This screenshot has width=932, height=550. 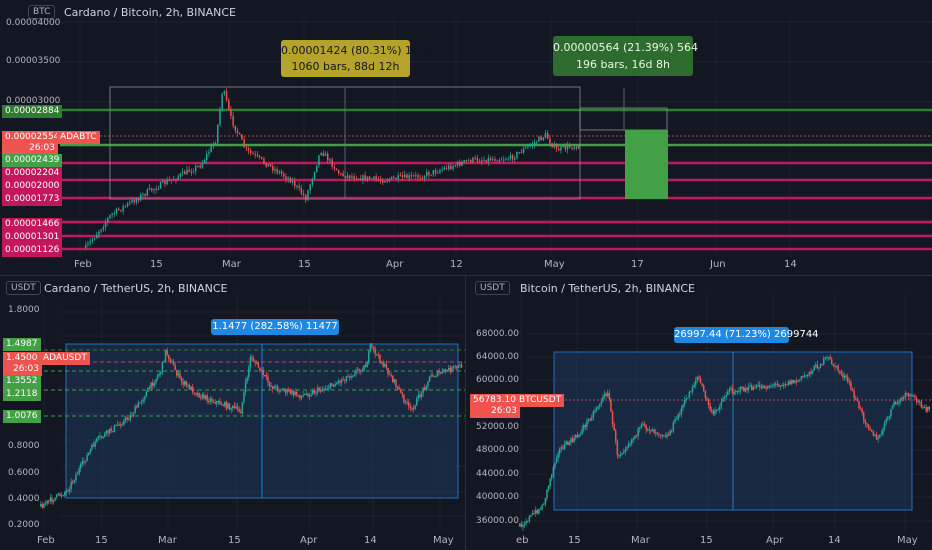 I want to click on measure-line: 196 bars, 16d 8h, so click(x=623, y=64).